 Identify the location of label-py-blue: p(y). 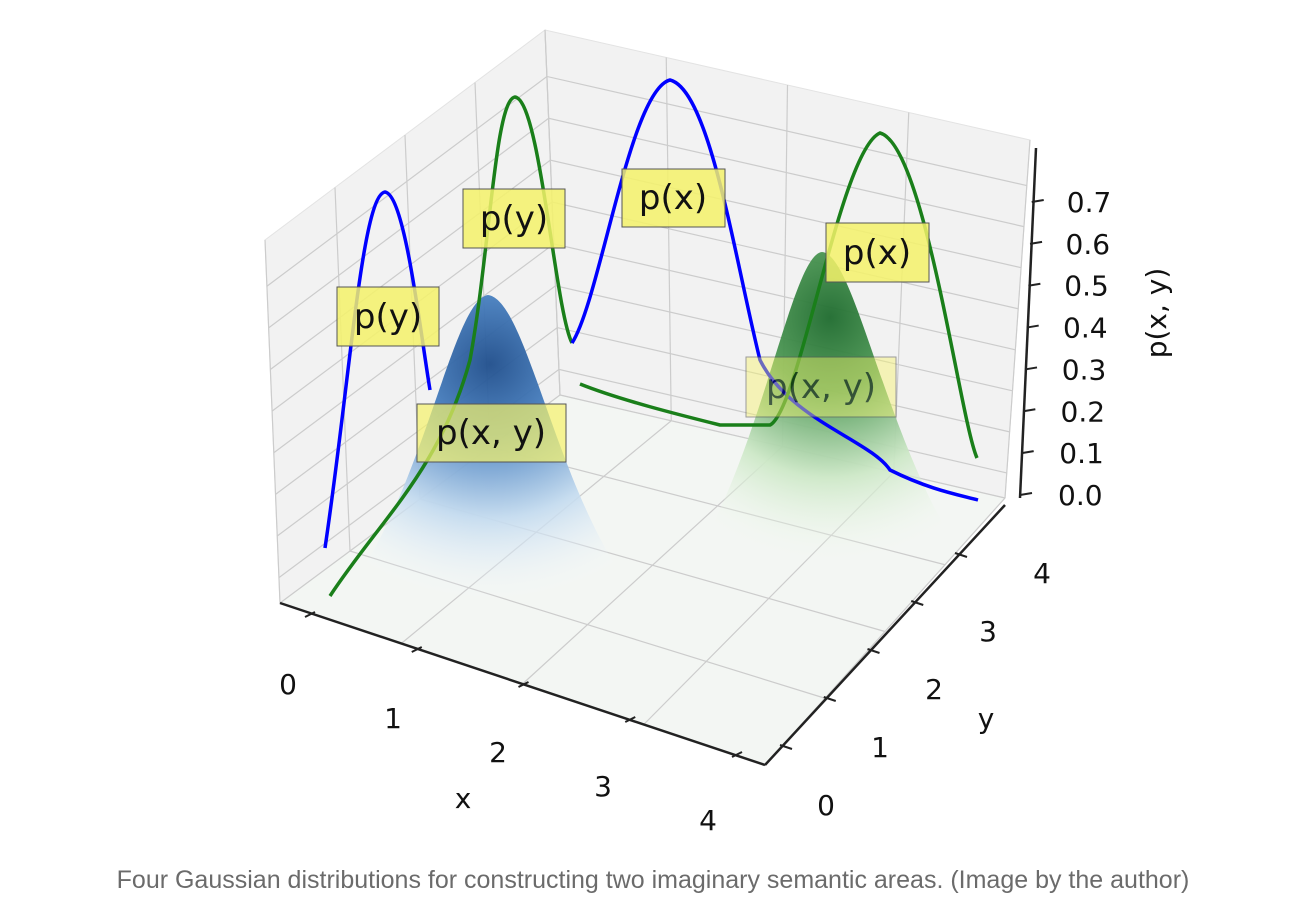
(388, 316).